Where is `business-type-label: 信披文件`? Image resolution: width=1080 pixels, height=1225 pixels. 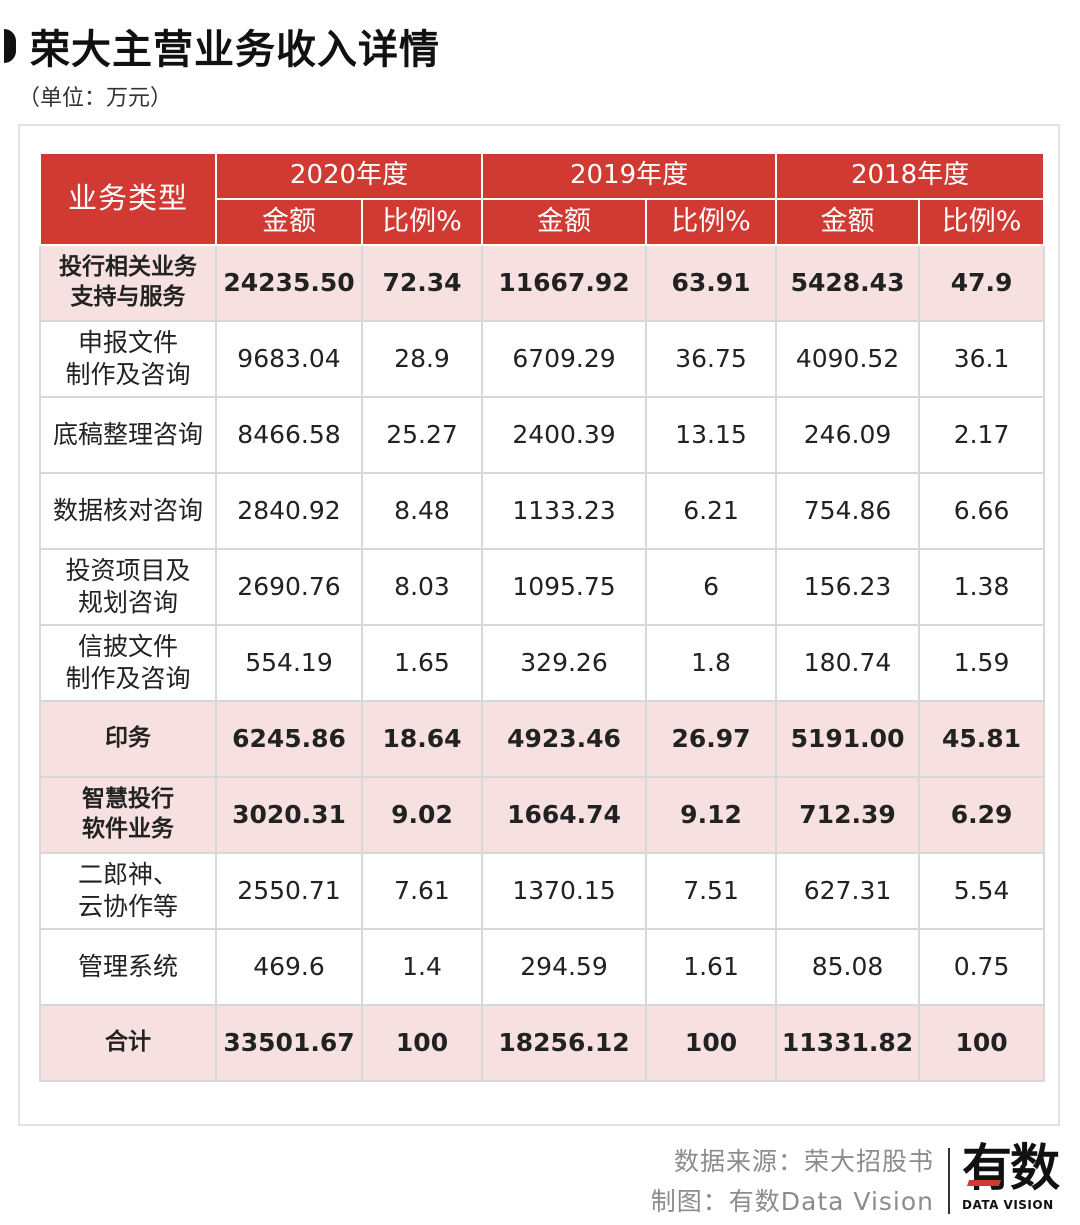
business-type-label: 信披文件 is located at coordinates (127, 646).